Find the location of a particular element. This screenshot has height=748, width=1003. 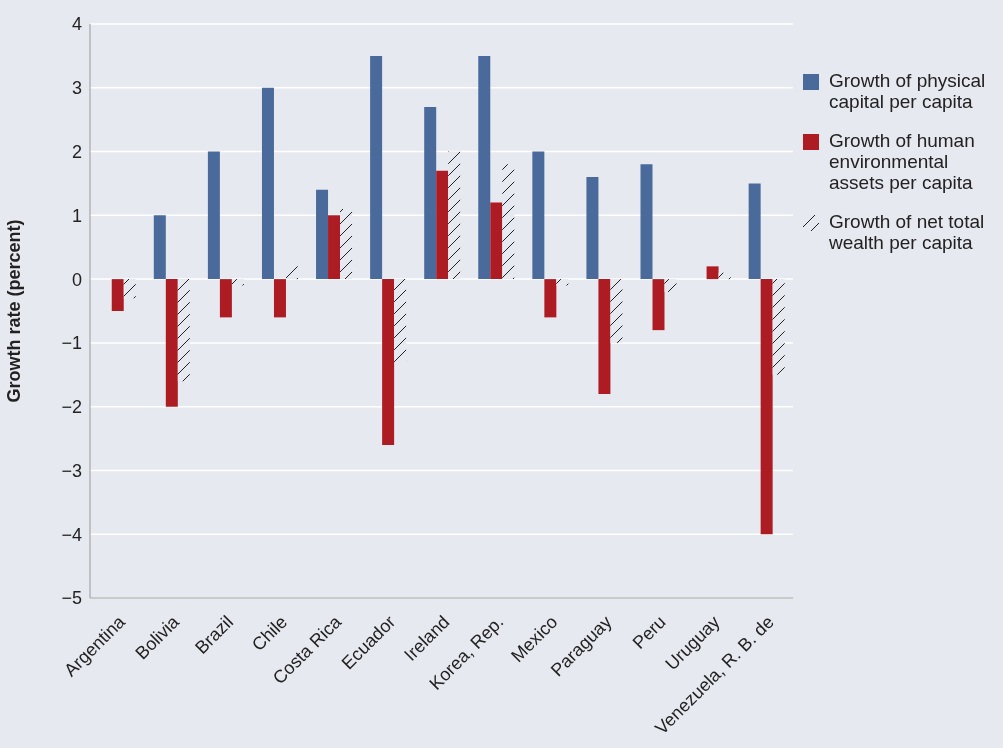

y-tick-label: 1 is located at coordinates (76, 215).